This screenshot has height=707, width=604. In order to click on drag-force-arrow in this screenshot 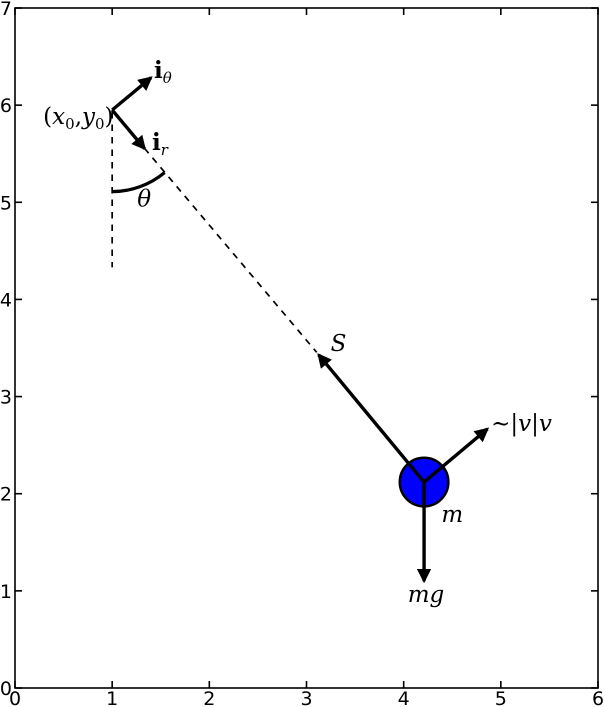, I will do `click(456, 455)`.